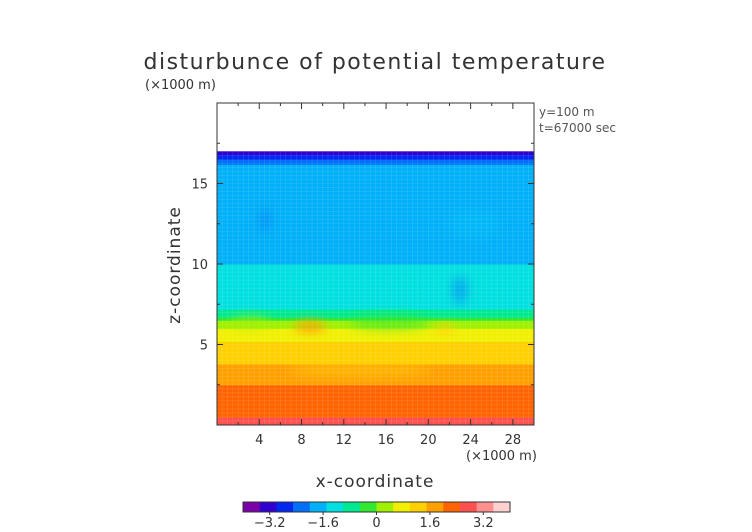 Image resolution: width=752 pixels, height=532 pixels. Describe the element at coordinates (577, 128) in the screenshot. I see `annotation-t: t=67000 sec` at that location.